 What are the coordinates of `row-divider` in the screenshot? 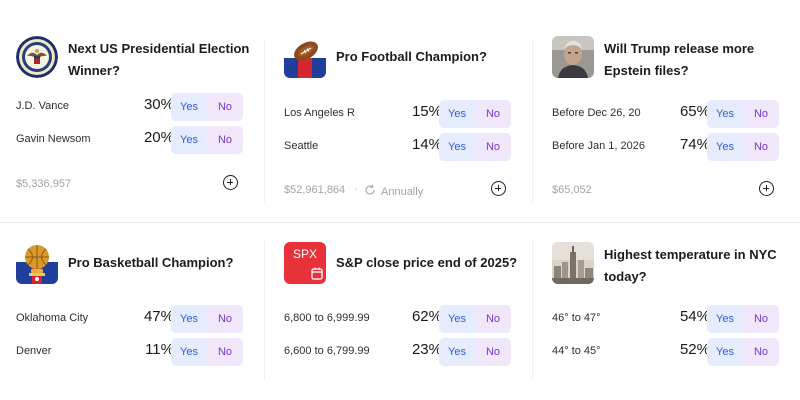 It's located at (400, 222).